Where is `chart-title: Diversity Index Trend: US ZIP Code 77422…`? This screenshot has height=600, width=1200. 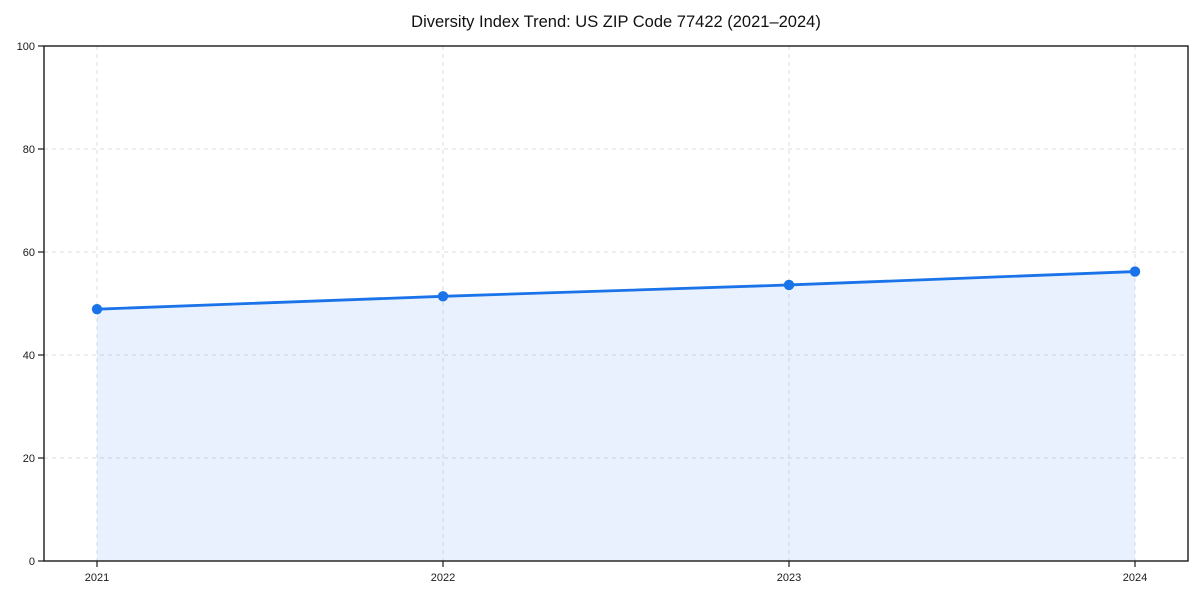 chart-title: Diversity Index Trend: US ZIP Code 77422… is located at coordinates (616, 22).